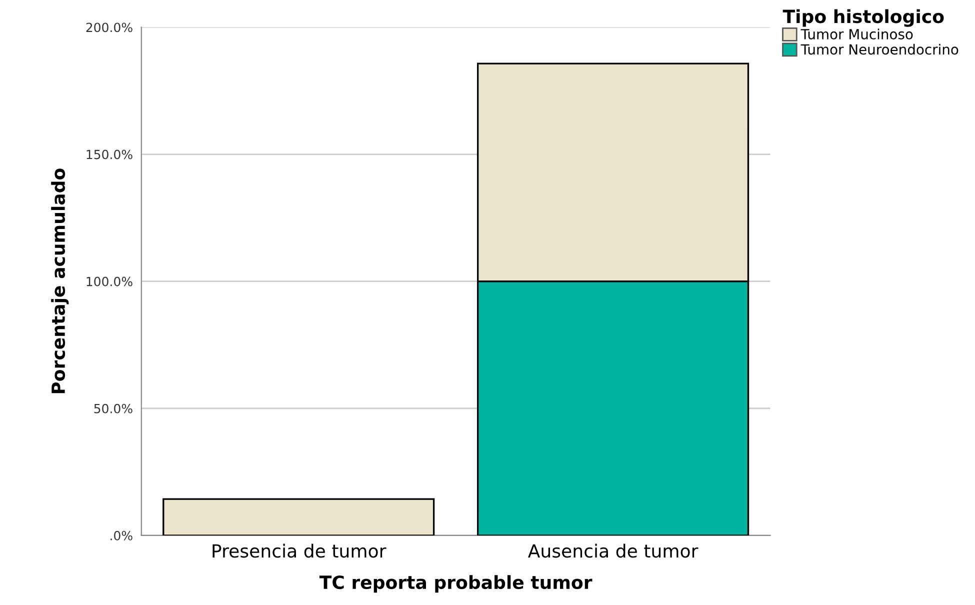  What do you see at coordinates (856, 34) in the screenshot?
I see `legend-label: Tumor Mucinoso` at bounding box center [856, 34].